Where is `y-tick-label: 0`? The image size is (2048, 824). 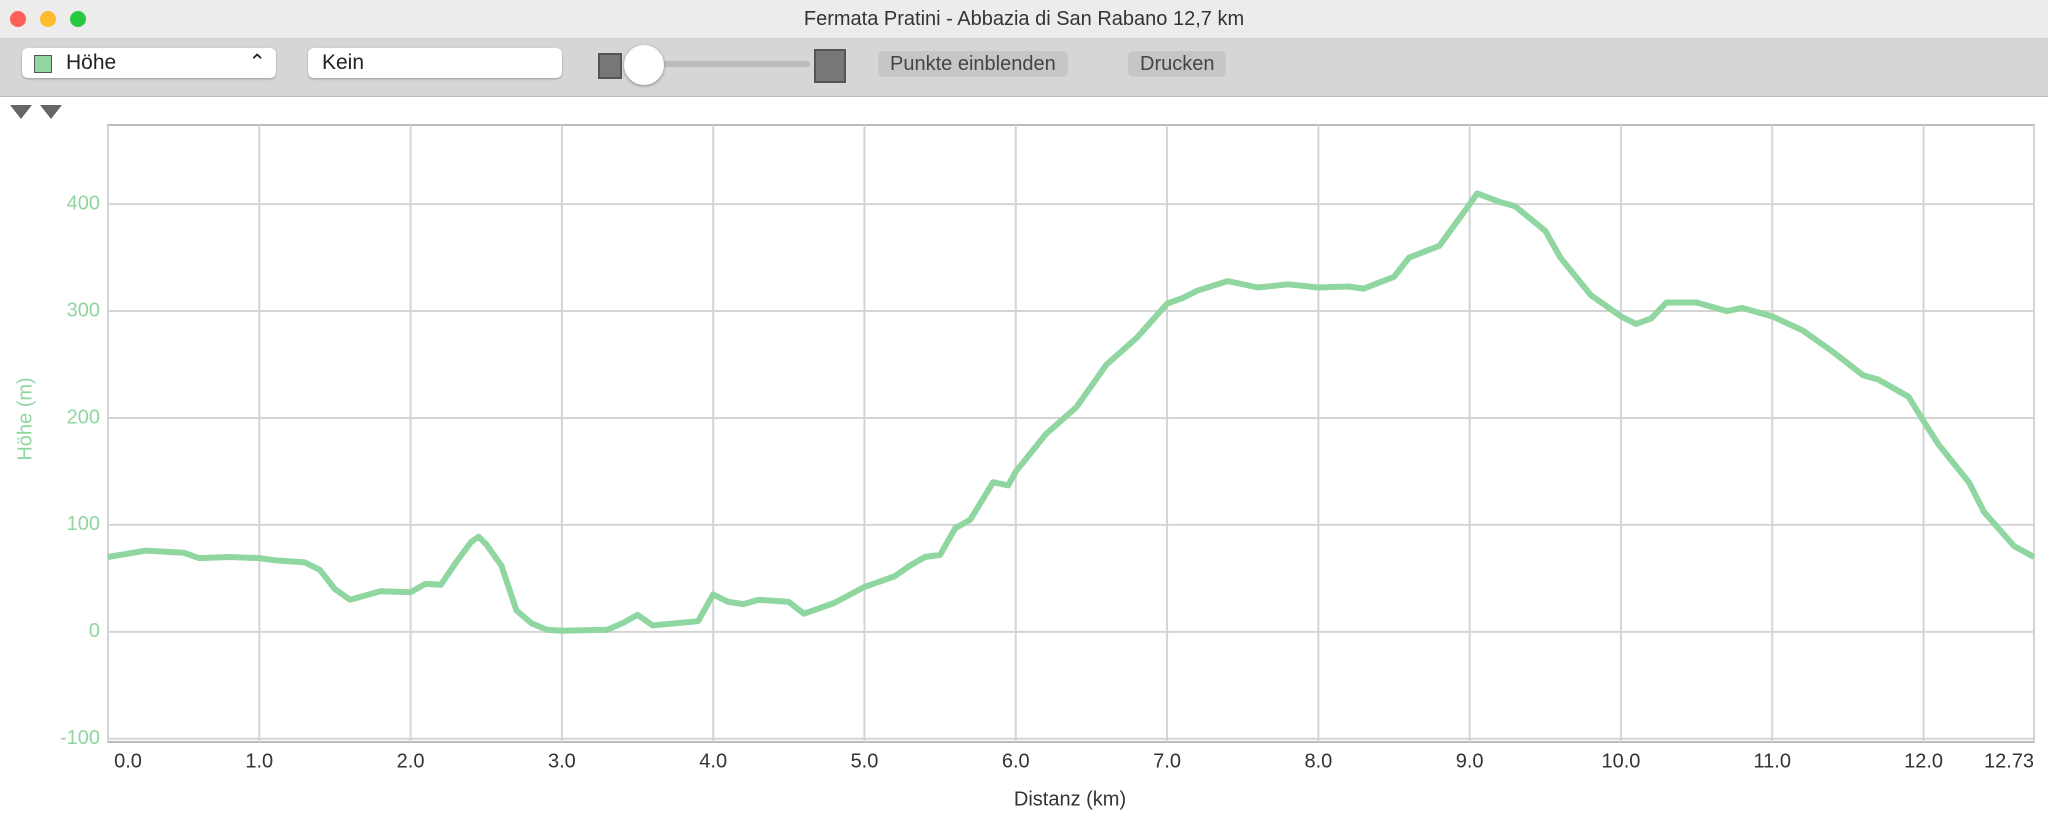 y-tick-label: 0 is located at coordinates (94, 631).